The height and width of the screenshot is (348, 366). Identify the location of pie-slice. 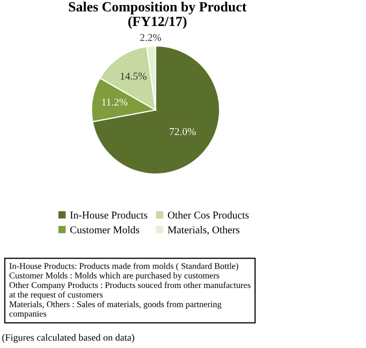
(156, 110).